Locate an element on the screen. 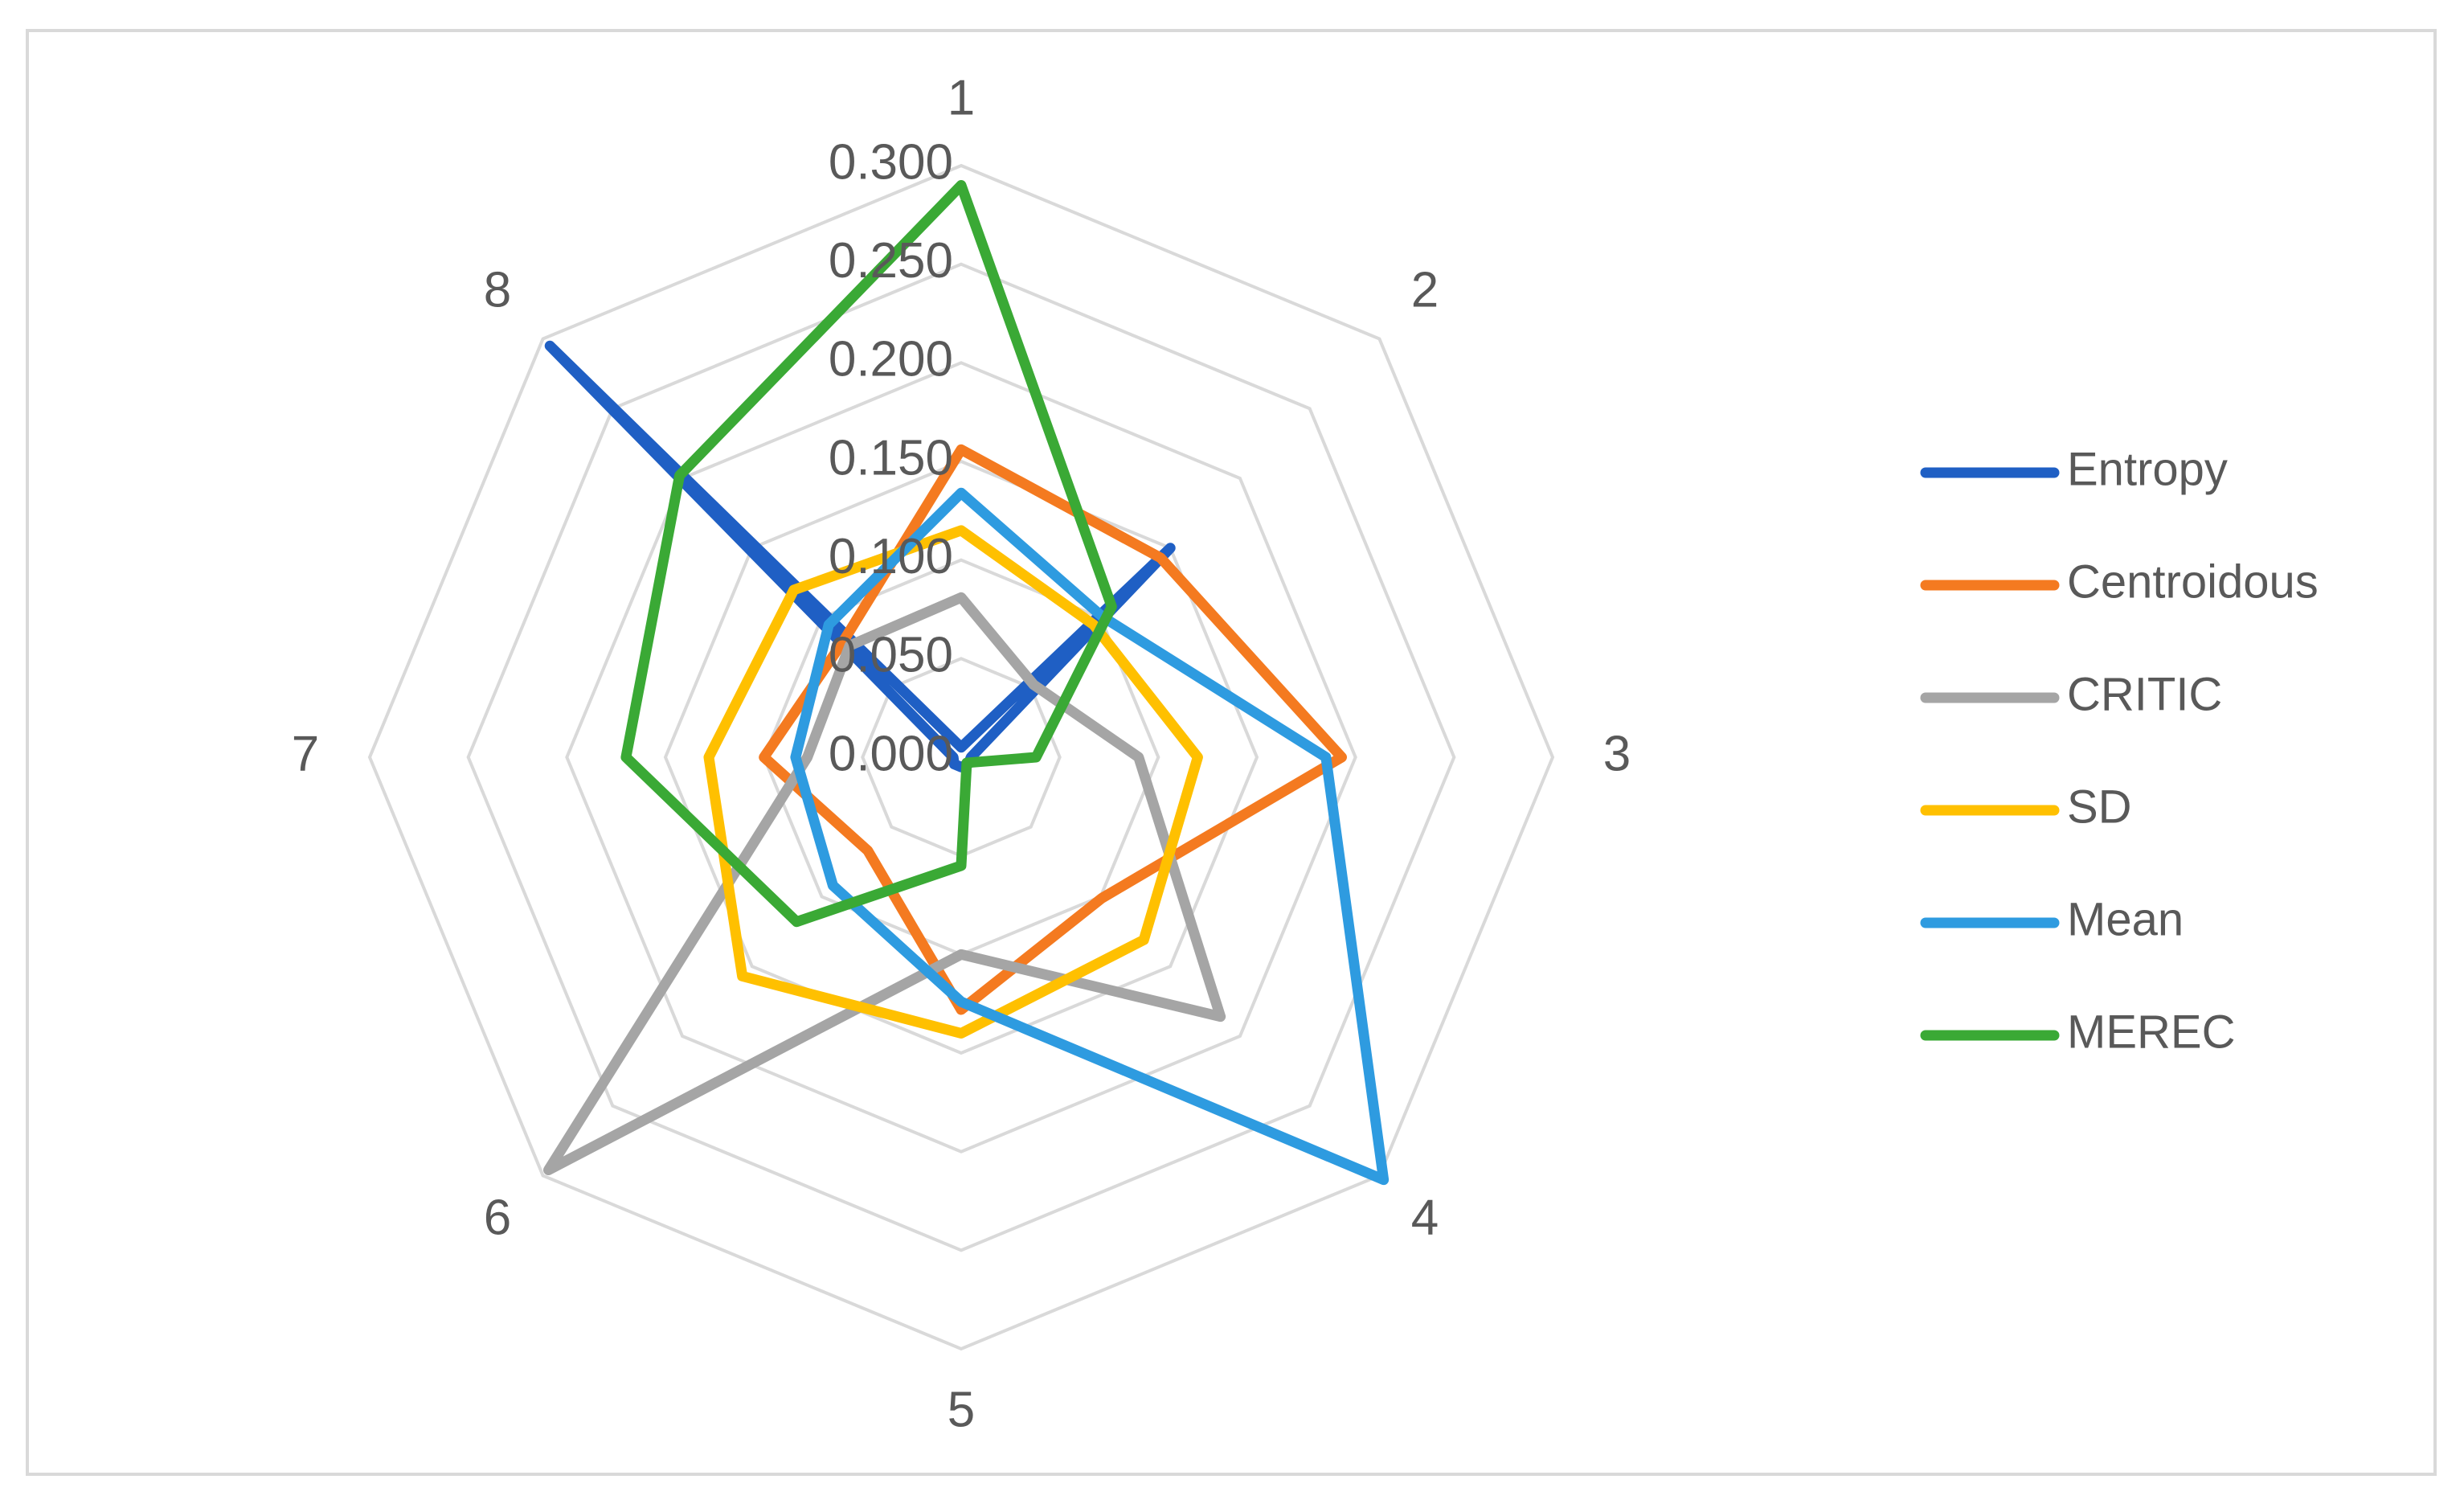 The width and height of the screenshot is (2464, 1504). tick-label: 0.050 is located at coordinates (891, 655).